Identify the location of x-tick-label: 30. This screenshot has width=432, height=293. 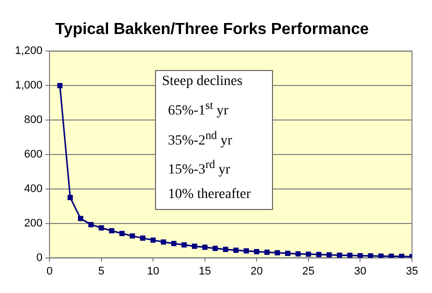
(360, 271).